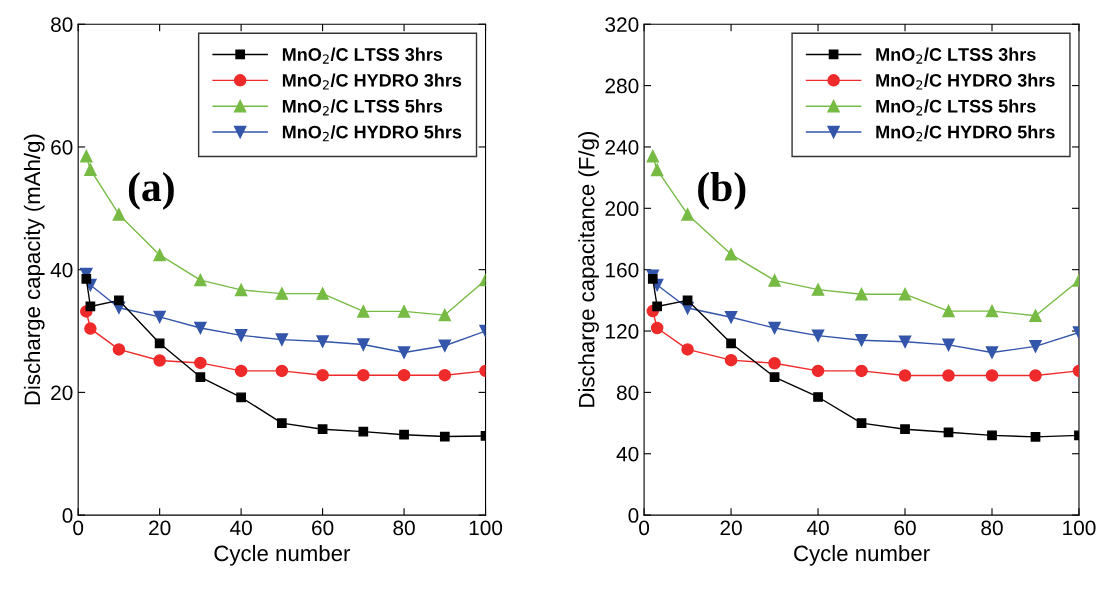 Image resolution: width=1101 pixels, height=606 pixels. I want to click on y-axis-title: Discharge capacitance (F/g), so click(588, 269).